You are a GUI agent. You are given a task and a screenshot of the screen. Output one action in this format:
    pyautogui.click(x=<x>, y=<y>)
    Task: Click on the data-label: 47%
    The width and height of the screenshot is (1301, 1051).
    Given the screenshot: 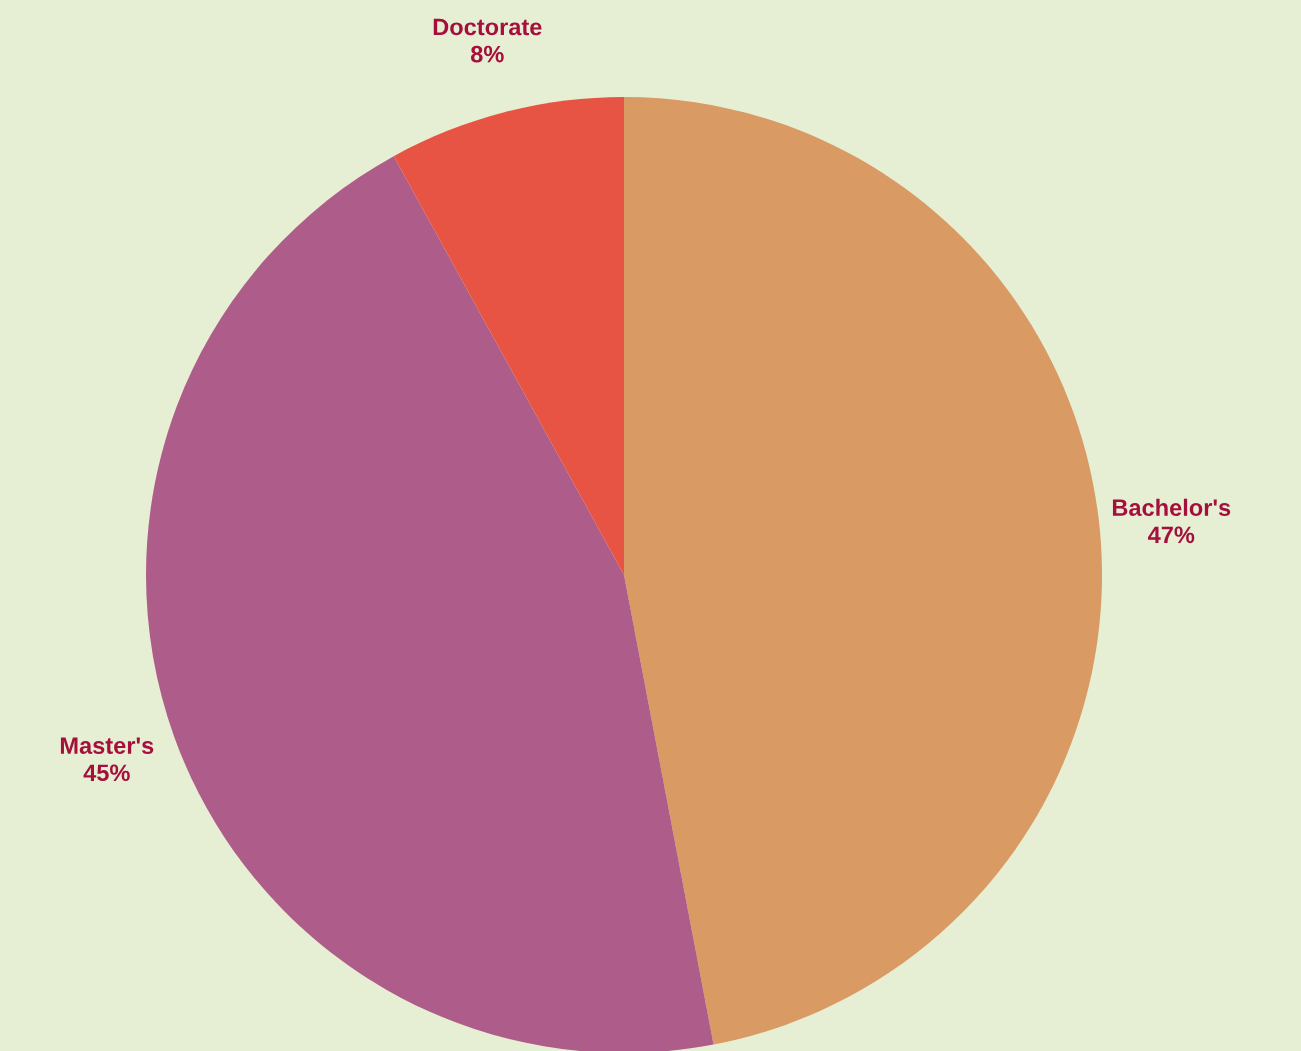 What is the action you would take?
    pyautogui.click(x=1171, y=535)
    